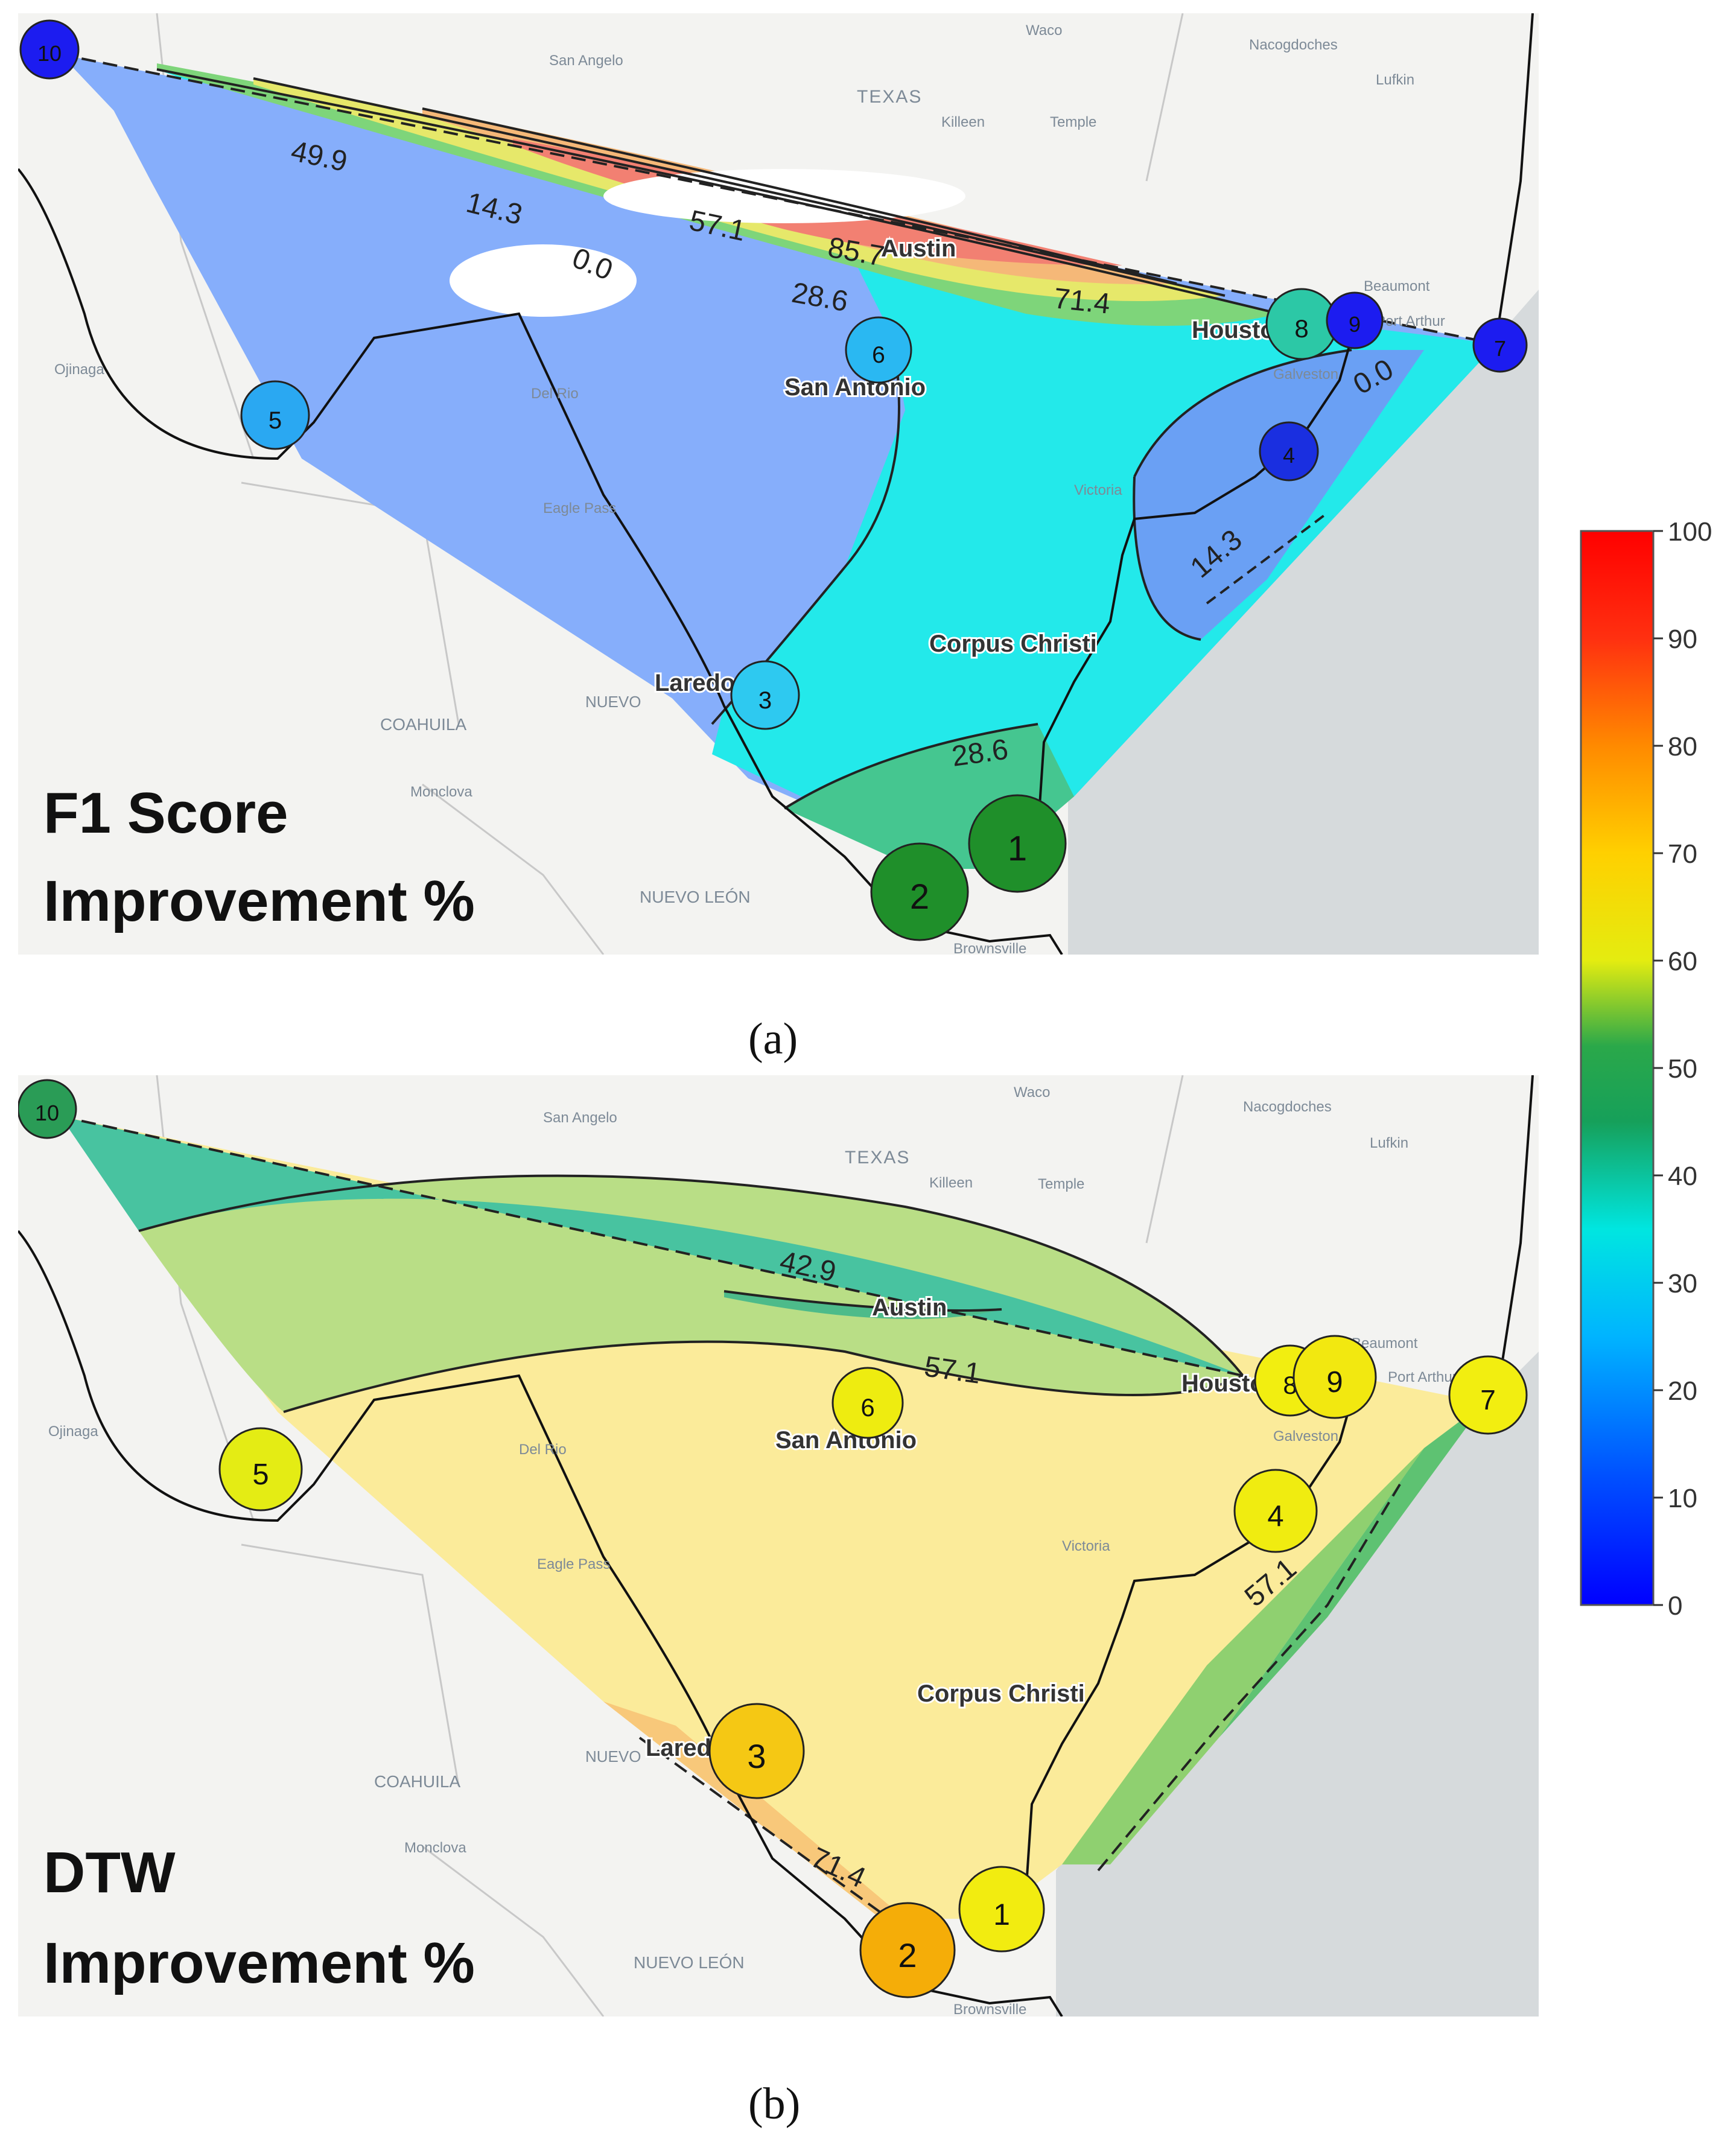 Image resolution: width=1736 pixels, height=2139 pixels. I want to click on hole-zero, so click(543, 280).